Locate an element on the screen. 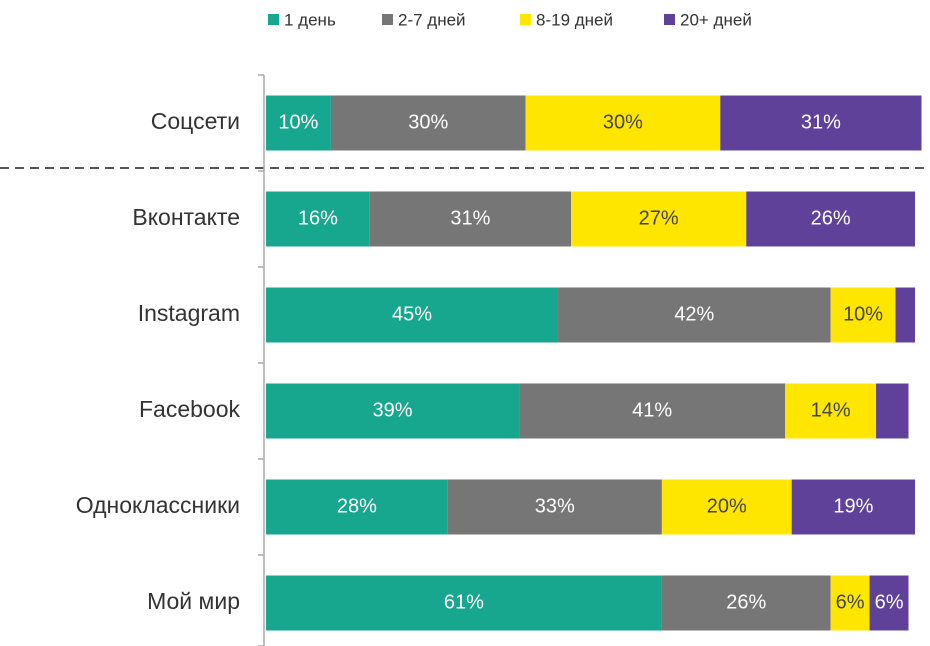  legend-label: 8-19 дней is located at coordinates (574, 19).